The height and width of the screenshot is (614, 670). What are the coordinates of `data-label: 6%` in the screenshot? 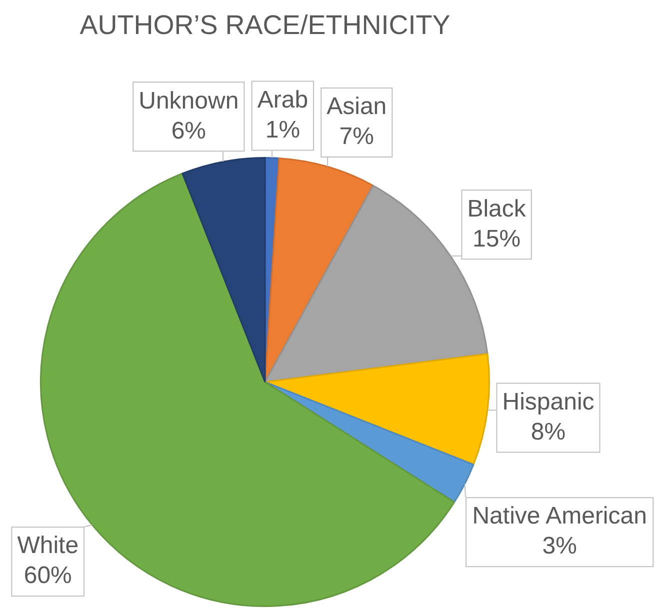 It's located at (188, 130).